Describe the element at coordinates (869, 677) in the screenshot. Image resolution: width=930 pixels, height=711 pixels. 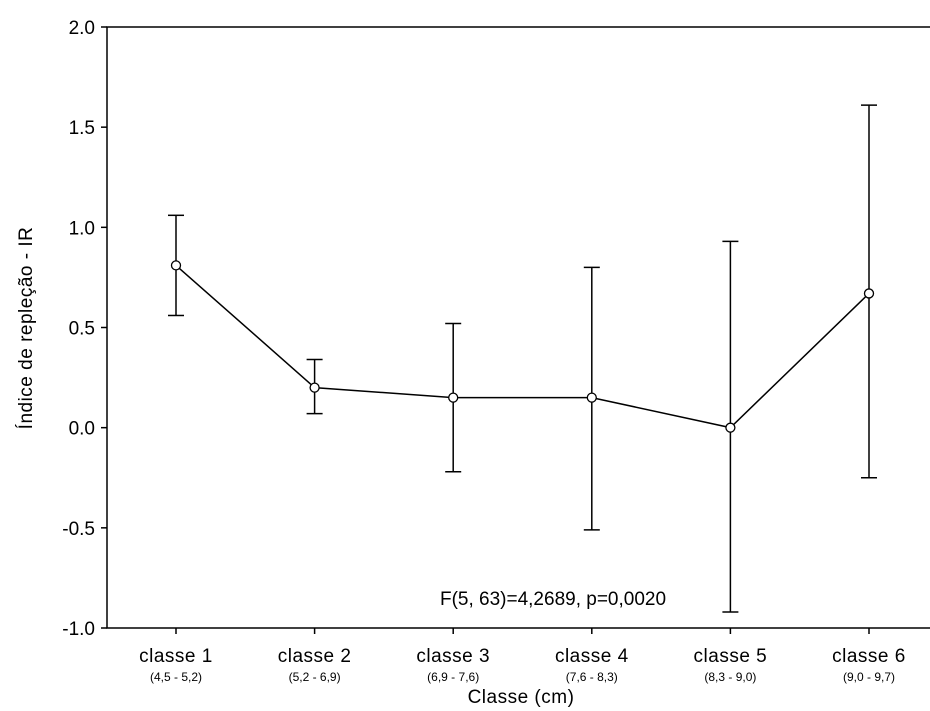
I see `x-tick-range-label: (9,0 - 9,7)` at that location.